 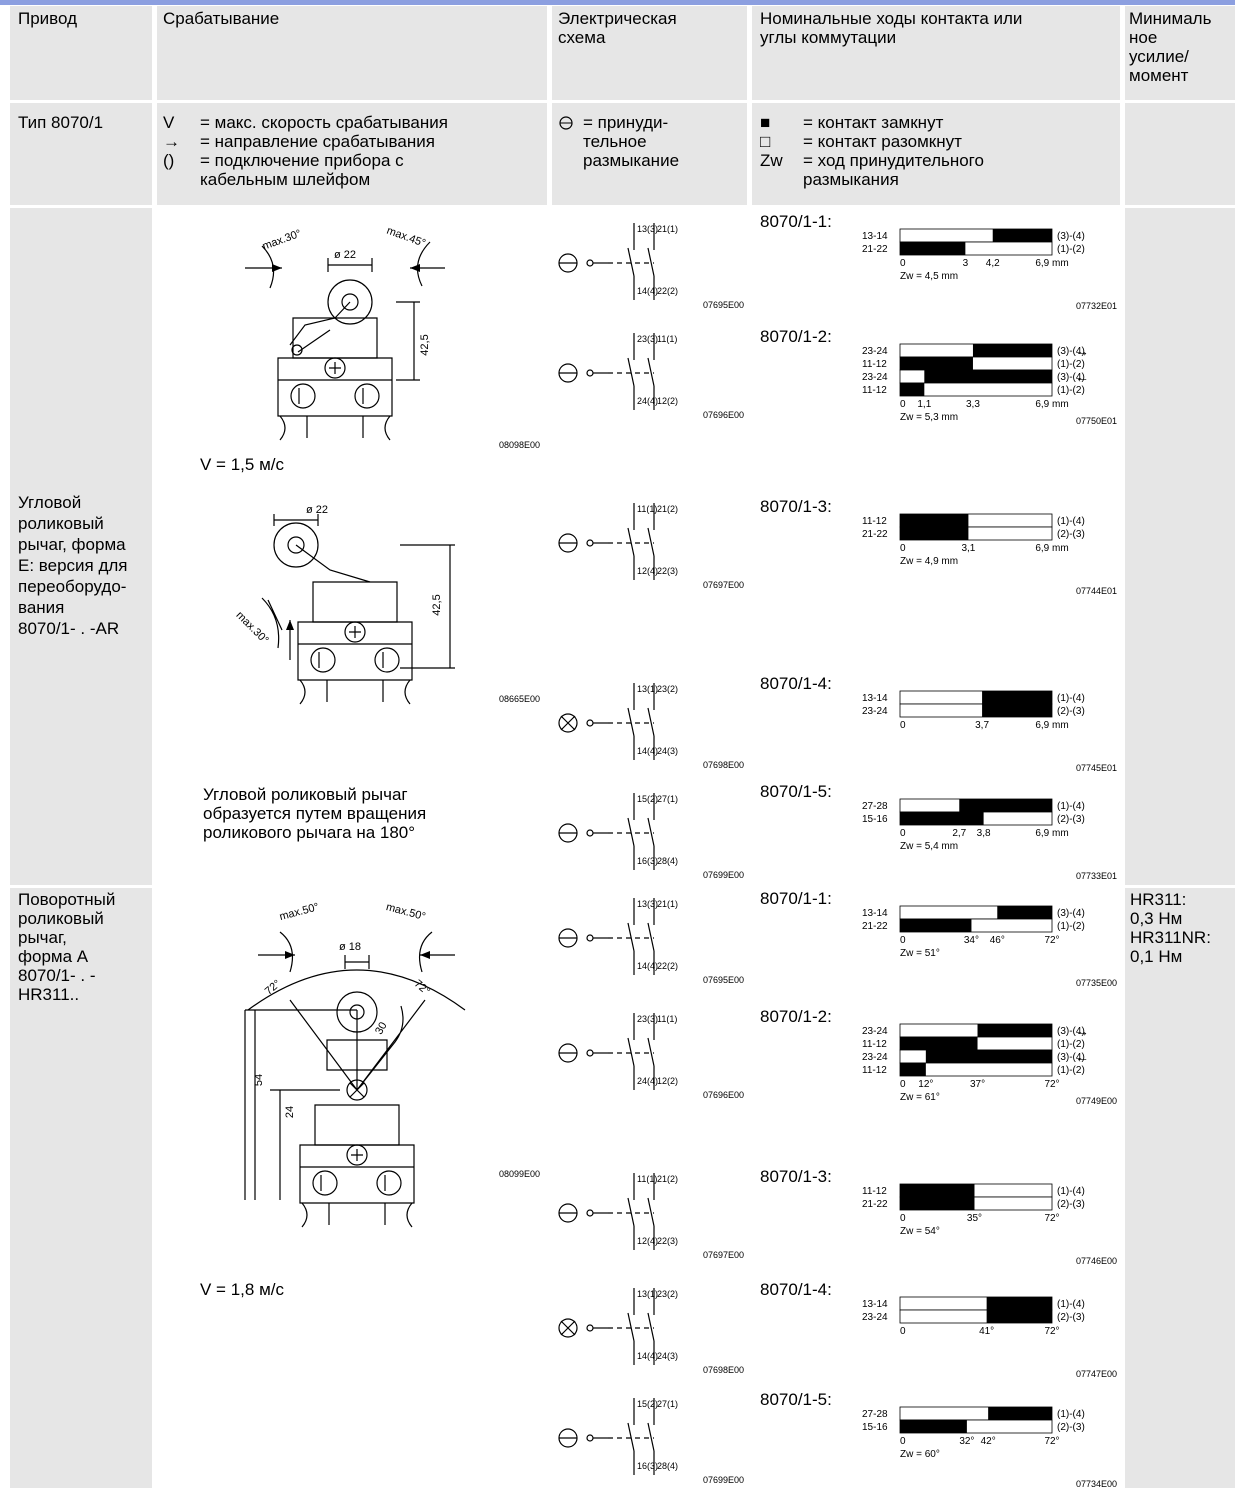 I want to click on screw, so click(x=335, y=368).